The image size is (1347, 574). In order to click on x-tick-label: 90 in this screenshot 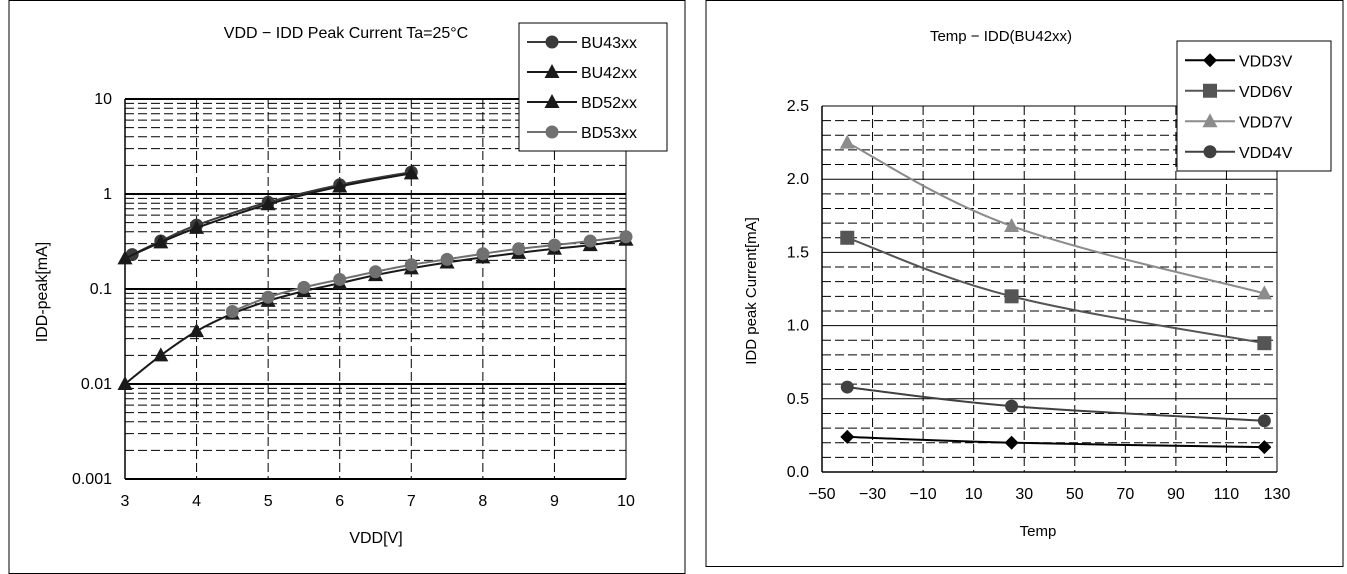, I will do `click(1176, 494)`.